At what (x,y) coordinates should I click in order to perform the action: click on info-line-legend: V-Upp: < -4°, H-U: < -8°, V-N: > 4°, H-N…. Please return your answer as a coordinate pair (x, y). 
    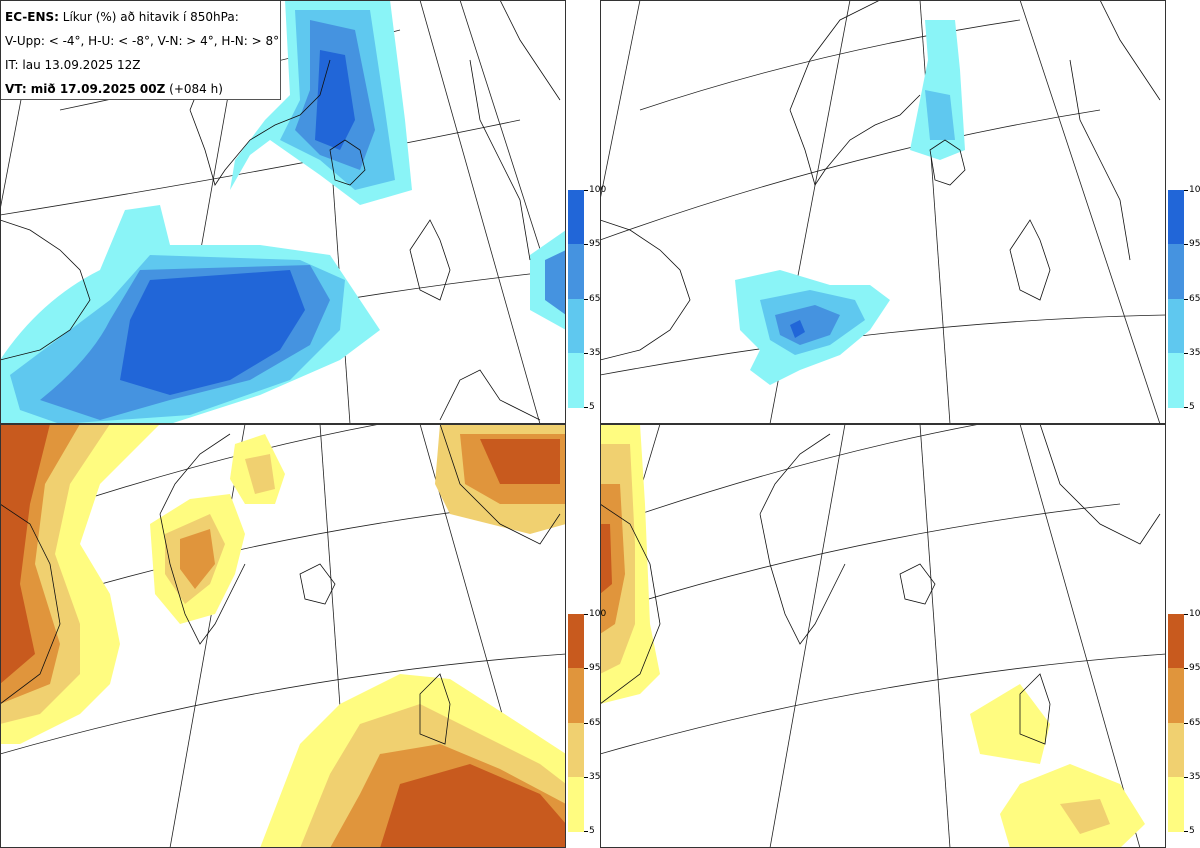
    Looking at the image, I should click on (142, 41).